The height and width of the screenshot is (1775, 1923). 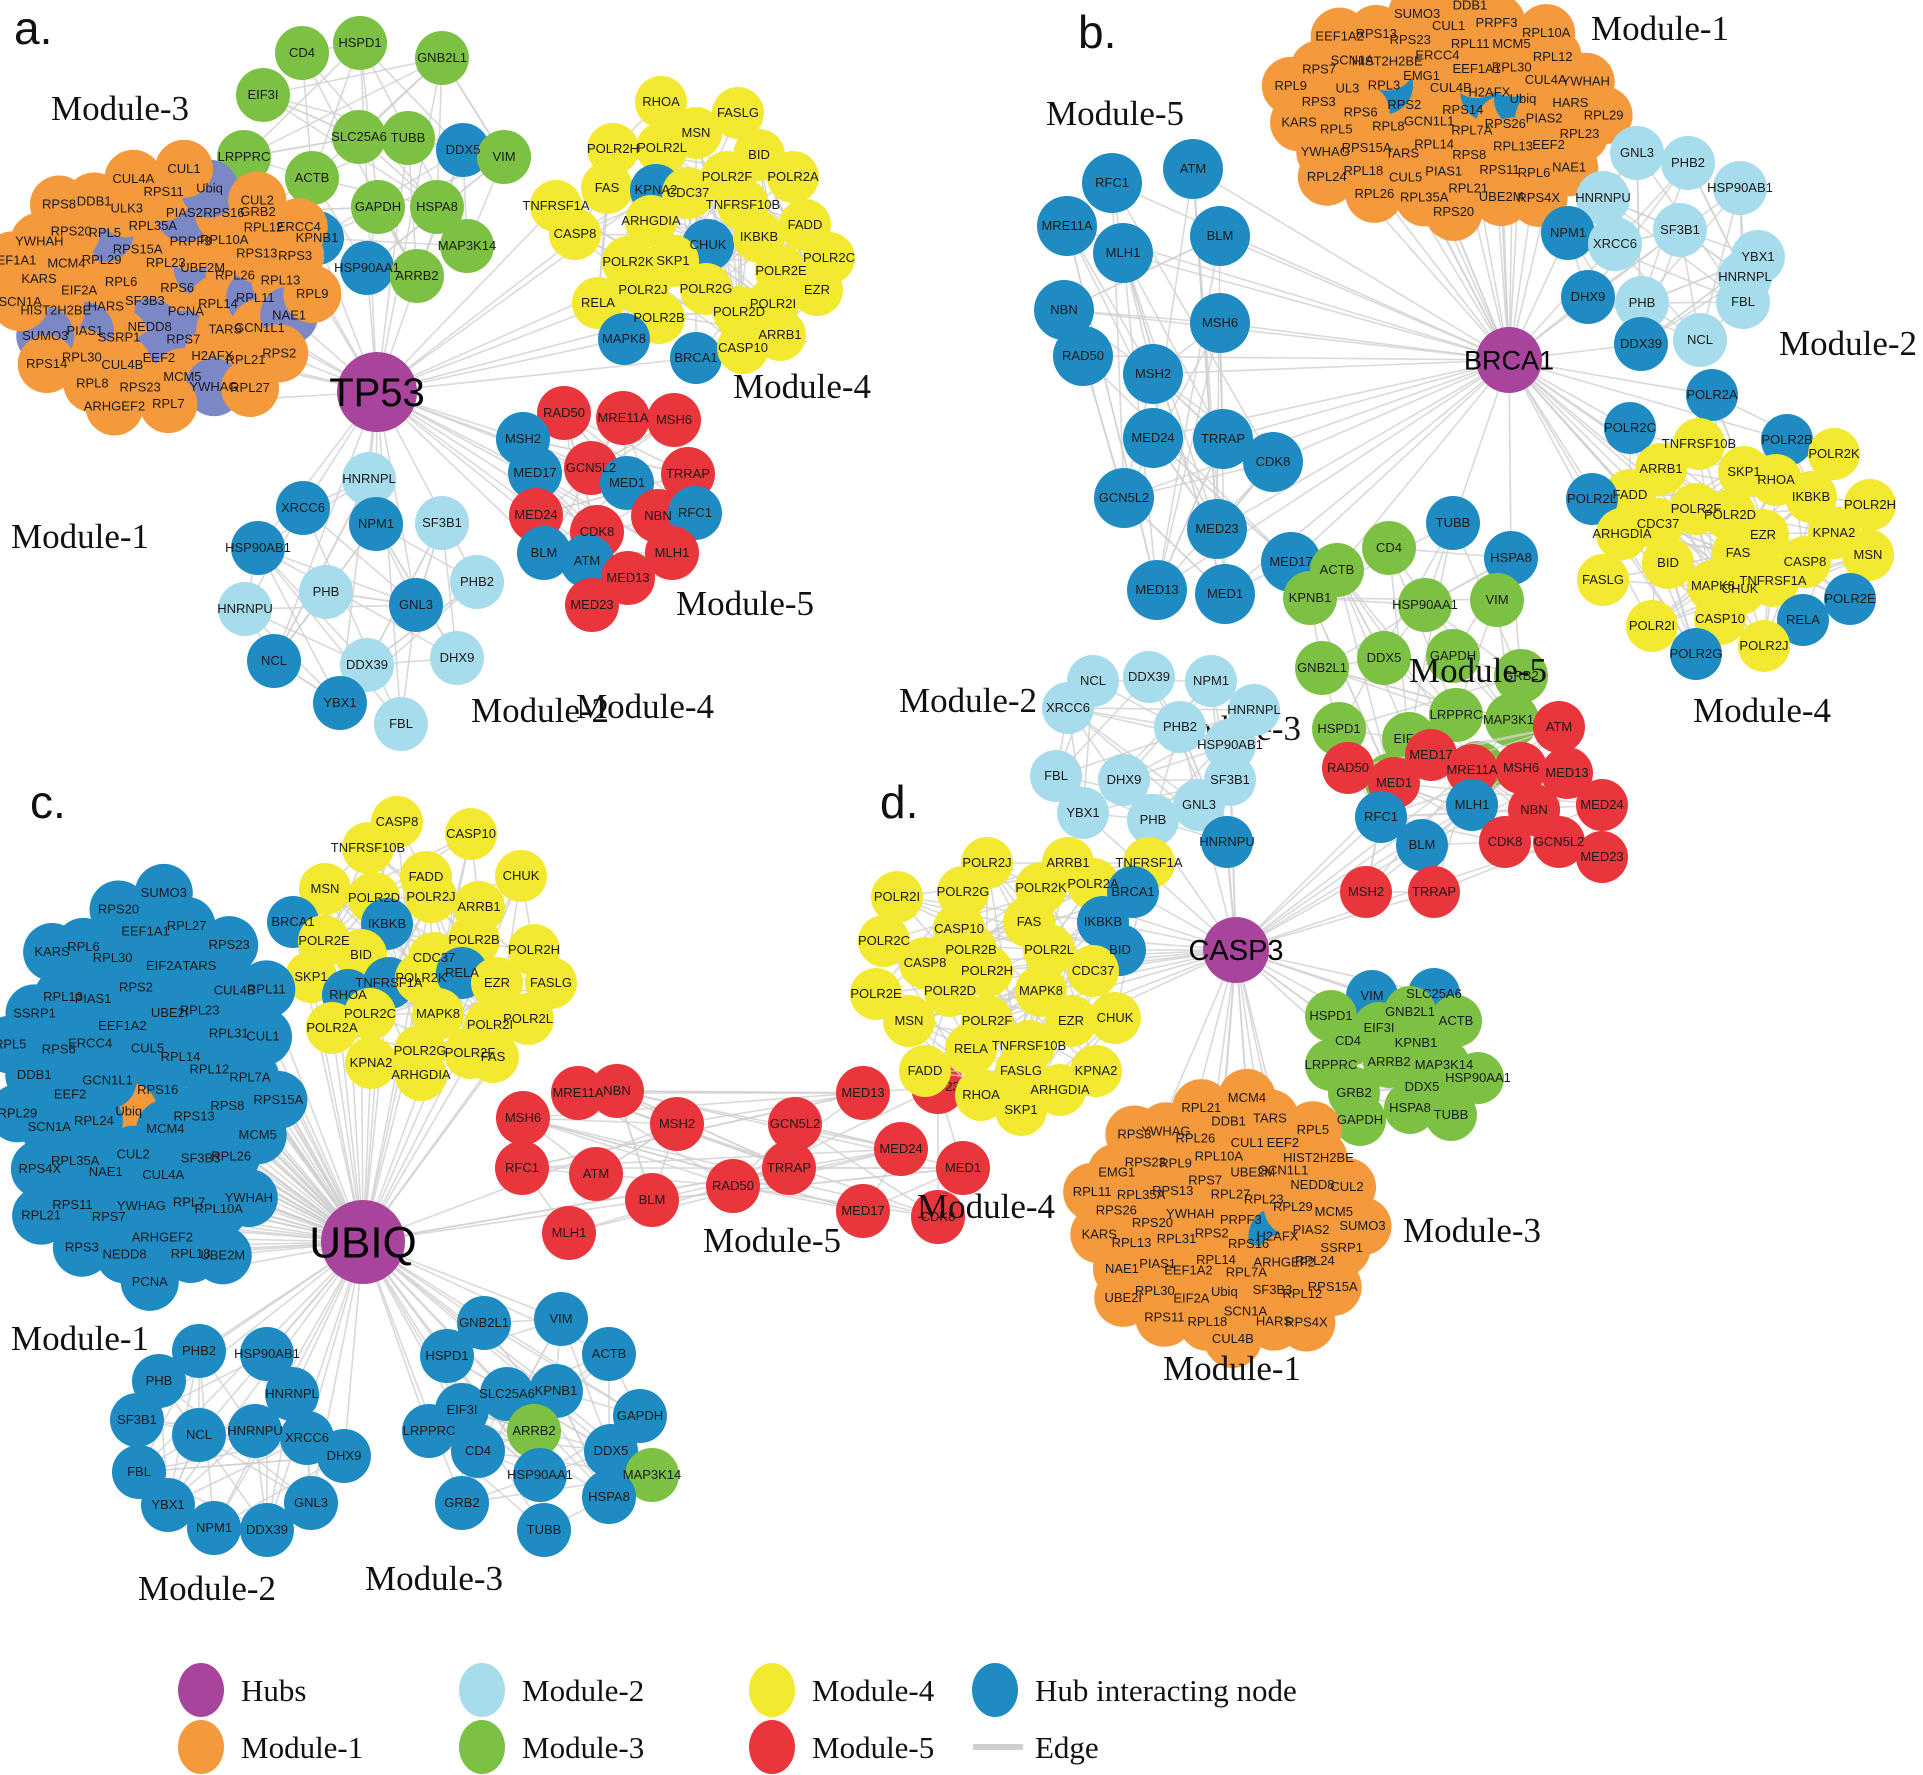 I want to click on node-label-MED24: MED24, so click(x=1601, y=804).